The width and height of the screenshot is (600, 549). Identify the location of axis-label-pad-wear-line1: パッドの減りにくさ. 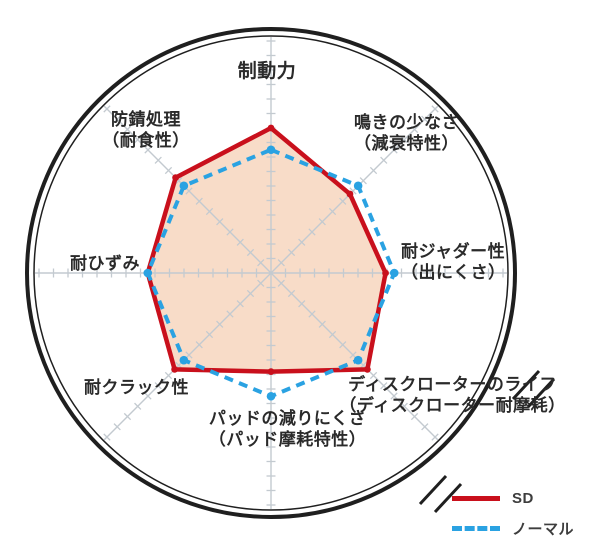
(287, 418).